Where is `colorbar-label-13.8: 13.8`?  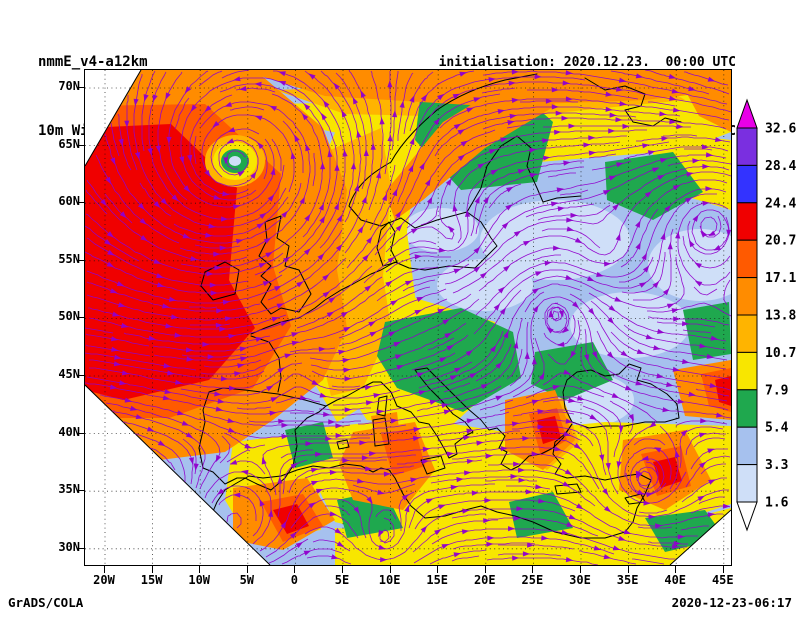
colorbar-label-13.8: 13.8 is located at coordinates (780, 316).